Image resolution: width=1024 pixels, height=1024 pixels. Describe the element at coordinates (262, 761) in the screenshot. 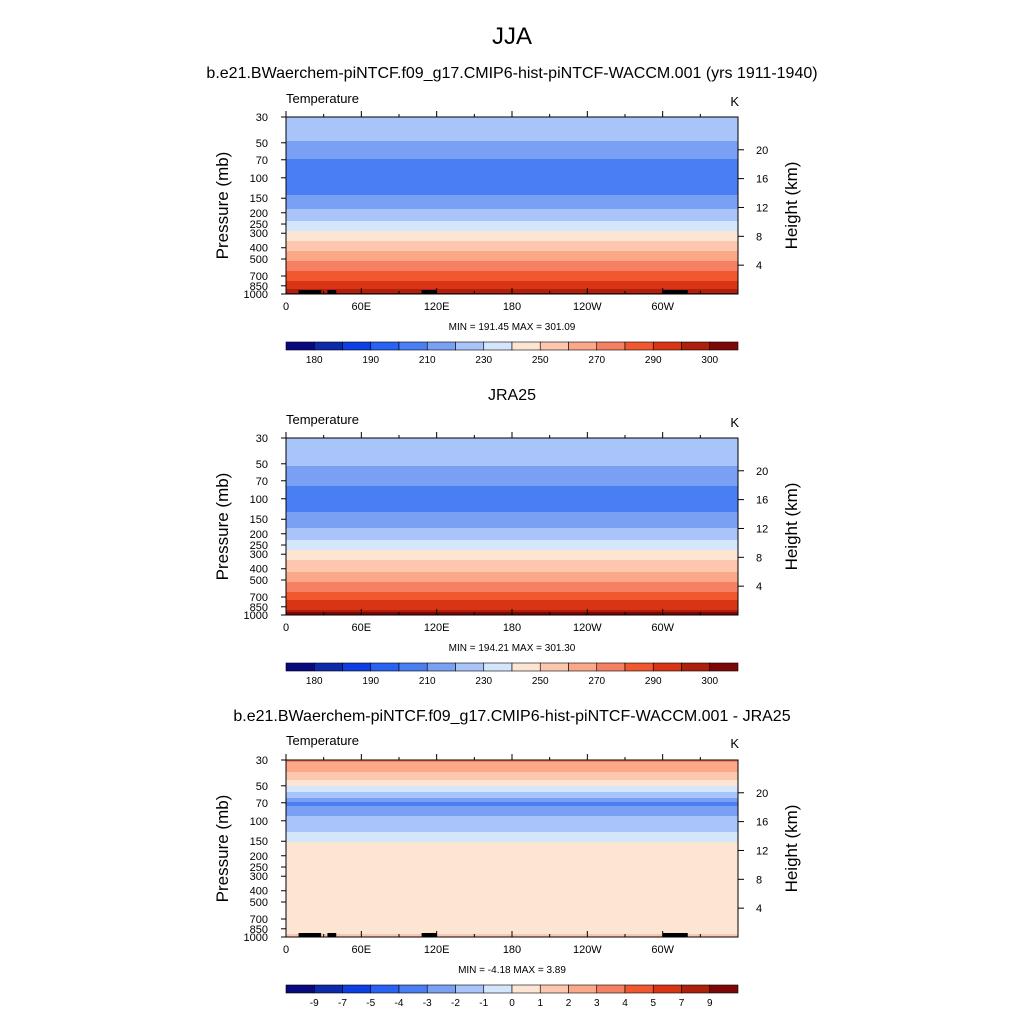

I see `y-tick-label: 30` at that location.